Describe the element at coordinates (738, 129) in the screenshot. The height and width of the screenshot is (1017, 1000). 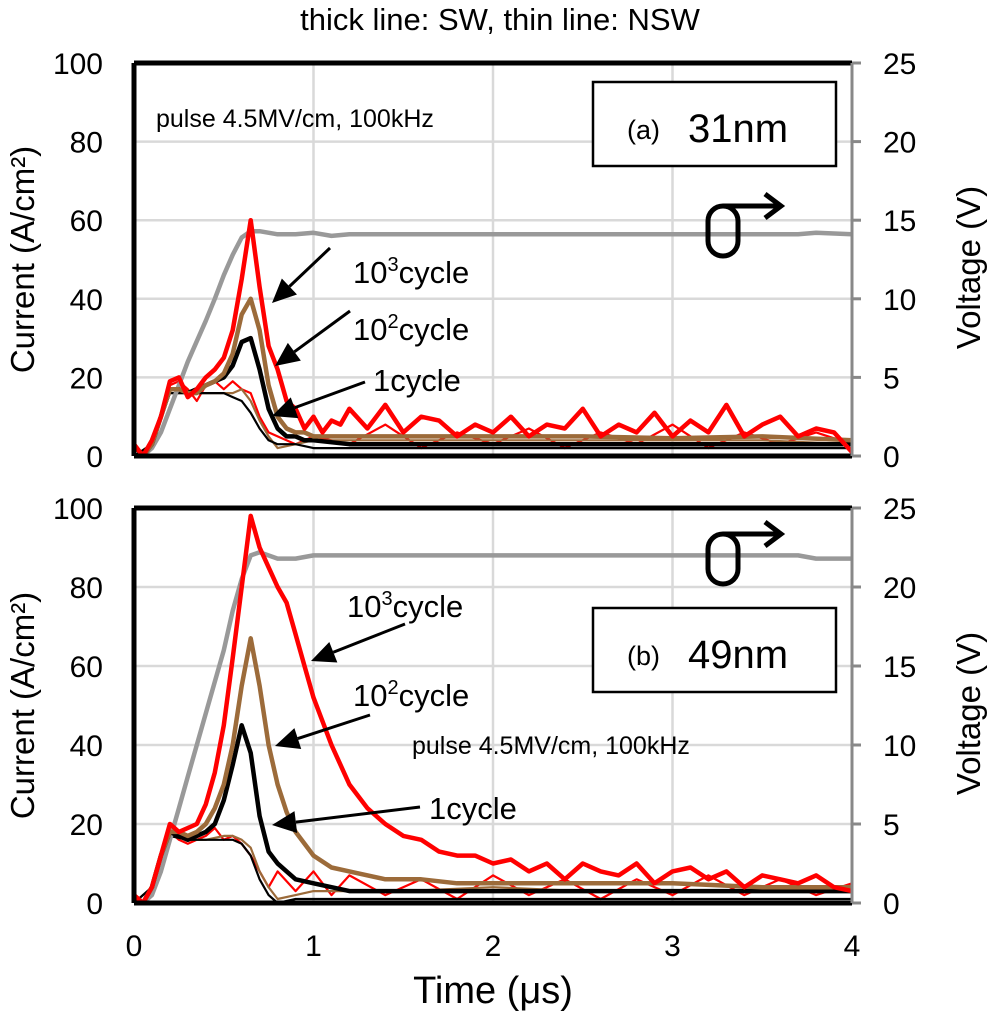
I see `thickness-label: 31nm` at that location.